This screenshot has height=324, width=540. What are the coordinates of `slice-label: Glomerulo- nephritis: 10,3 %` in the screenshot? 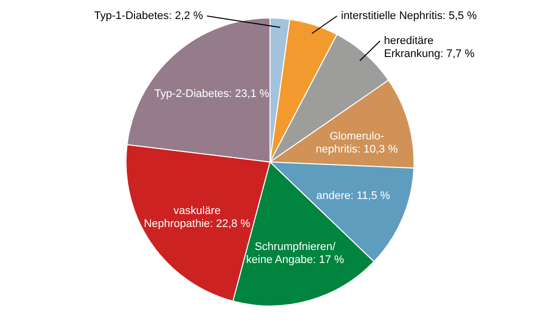 It's located at (357, 143).